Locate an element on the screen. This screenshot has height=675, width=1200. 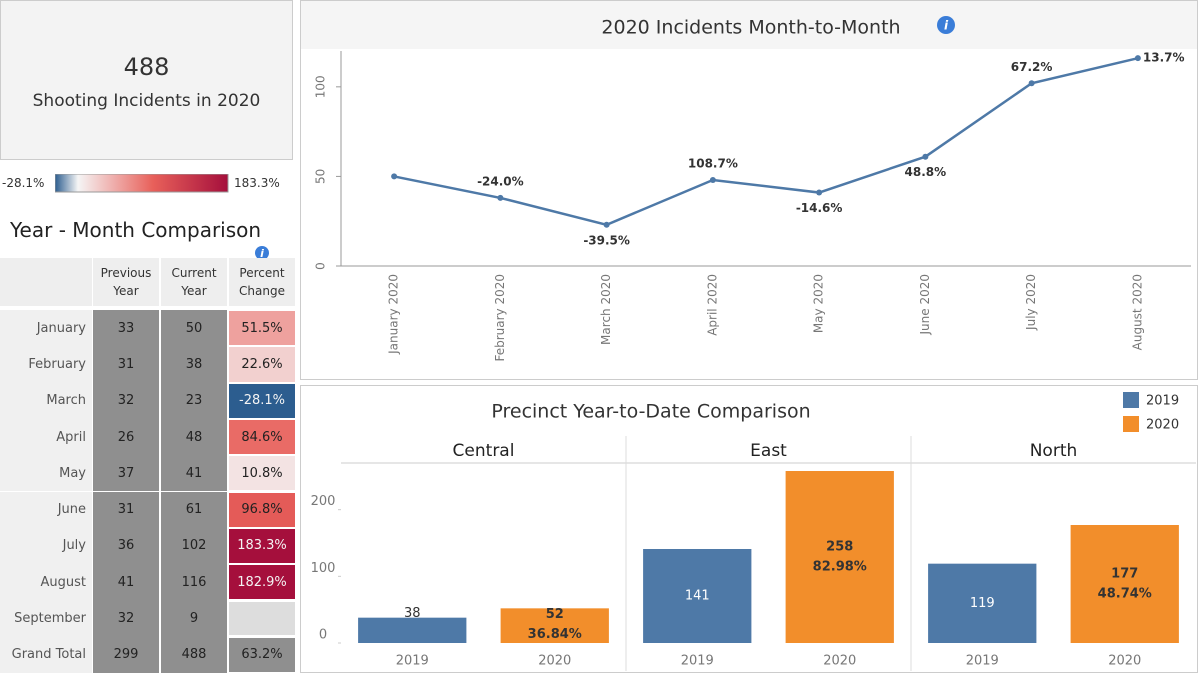
chart-title: Precinct Year-to-Date Comparison is located at coordinates (650, 412).